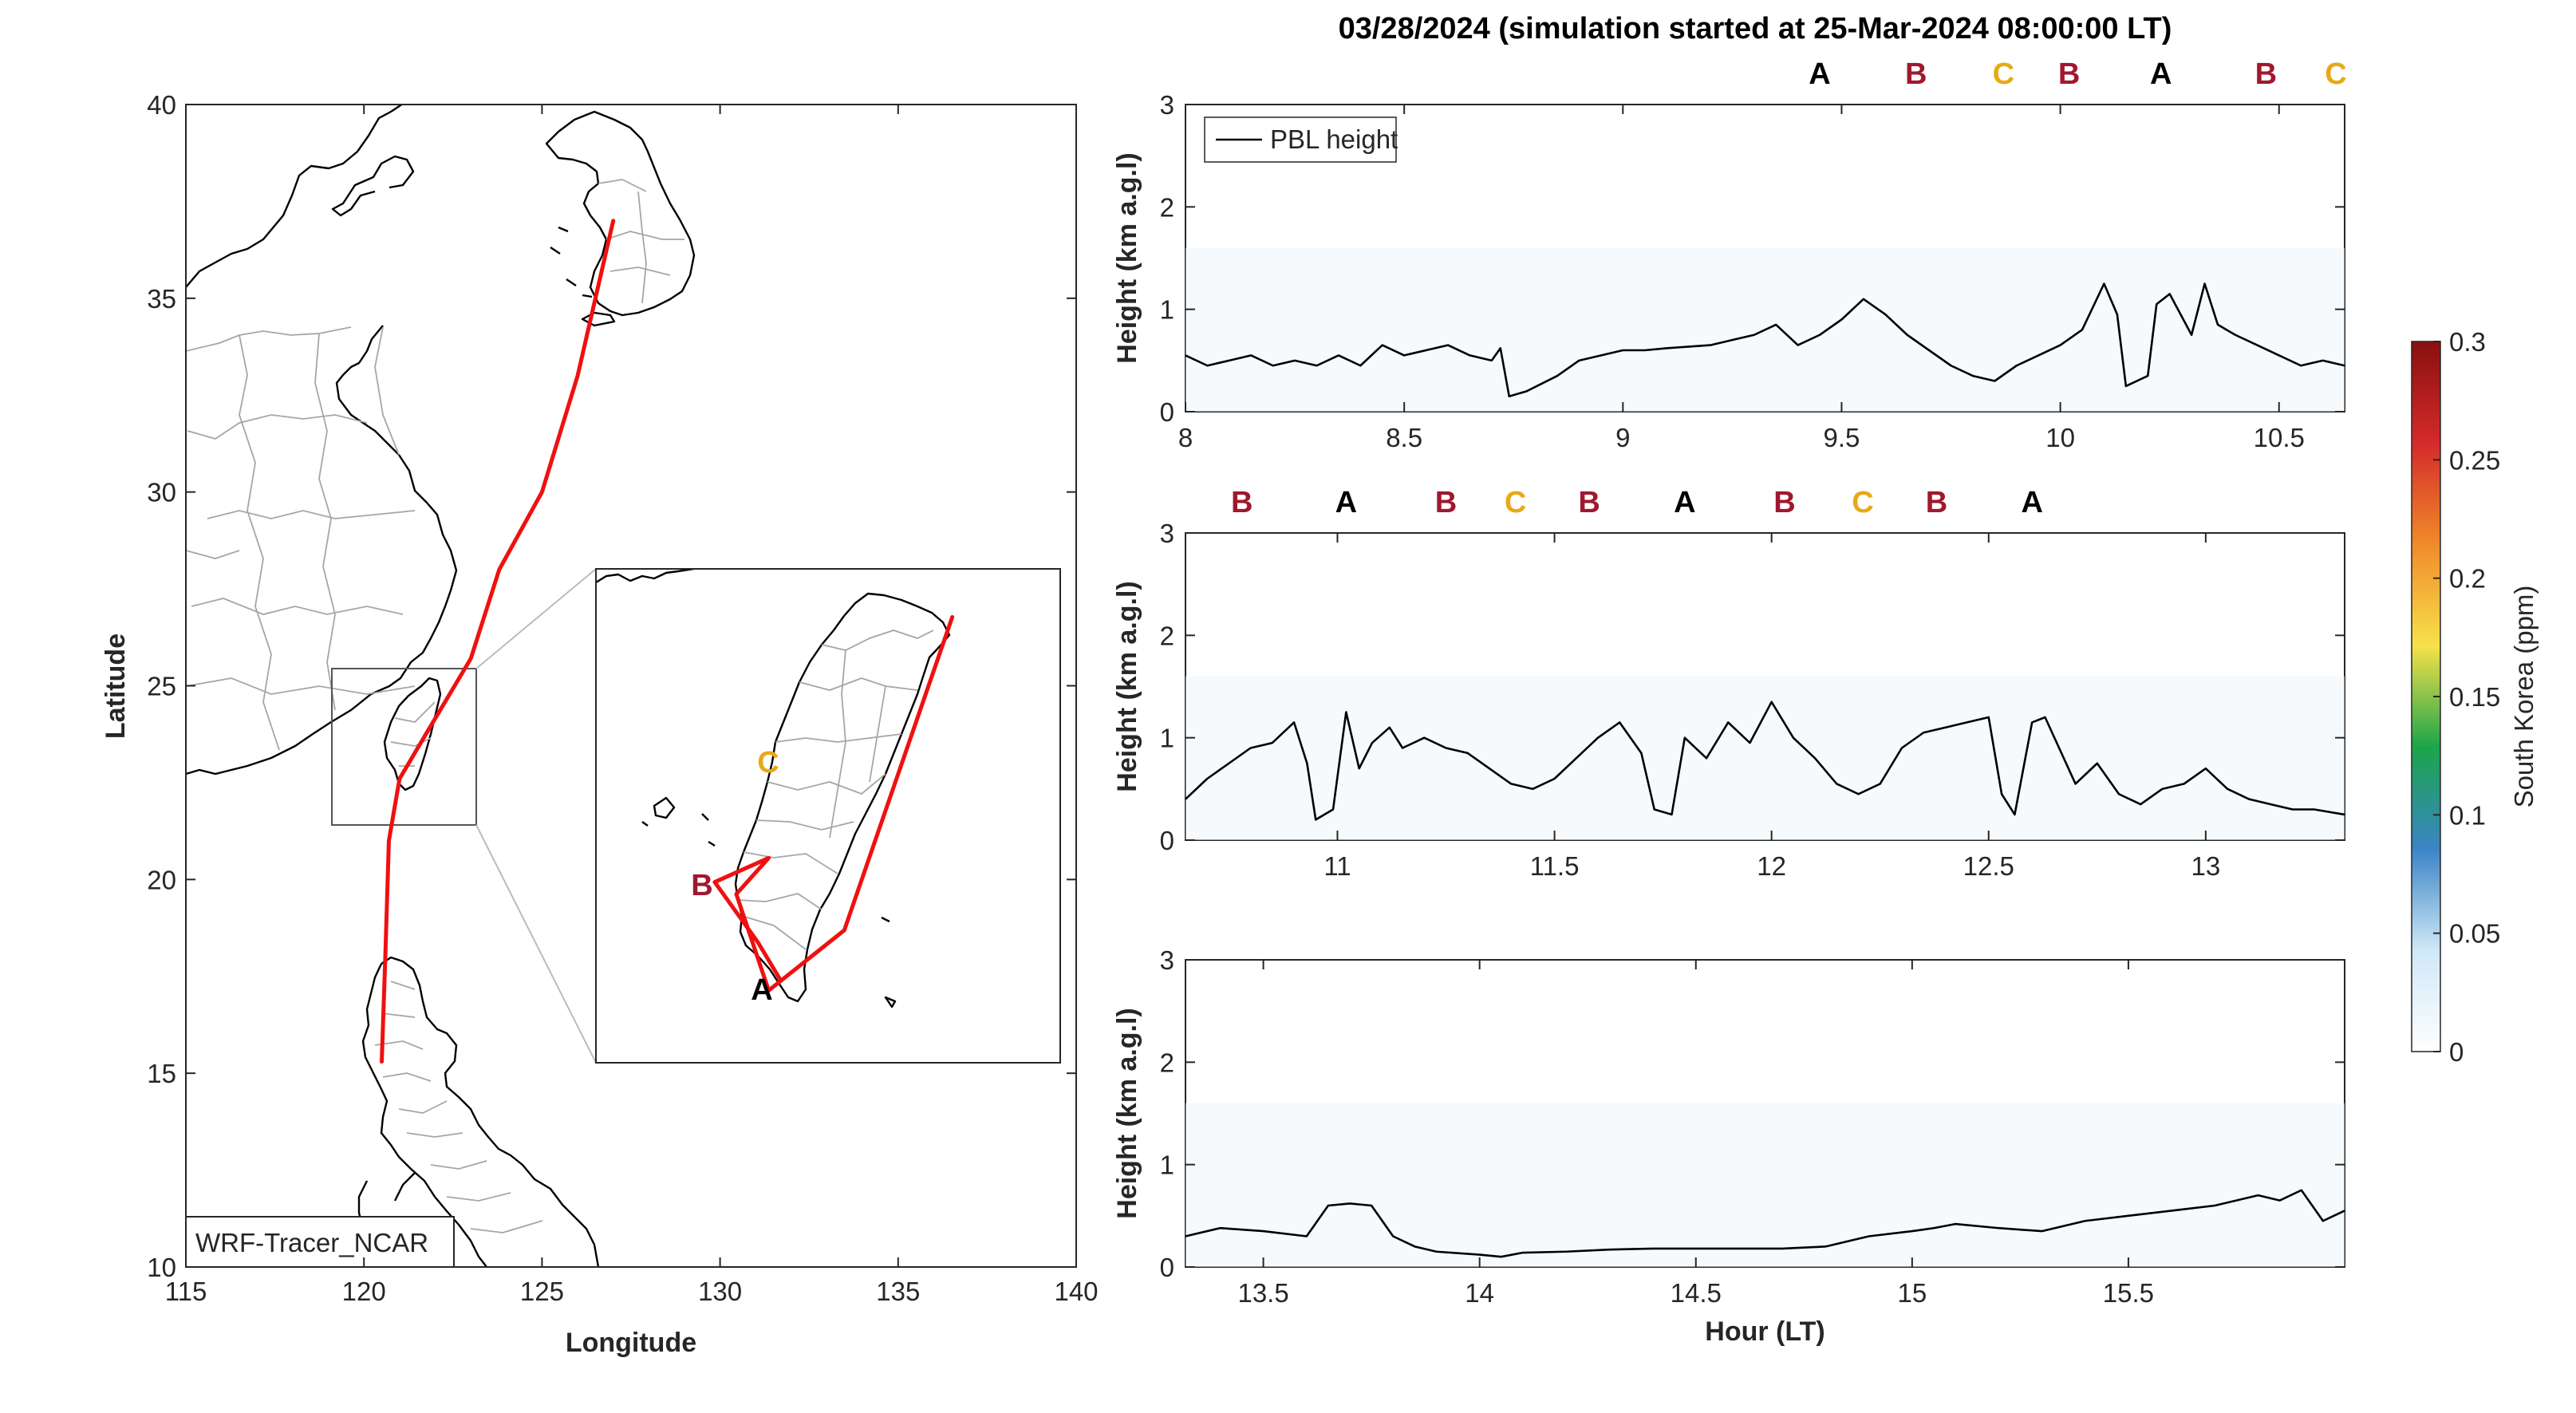  Describe the element at coordinates (459, 1107) in the screenshot. I see `philippines-provinces` at that location.